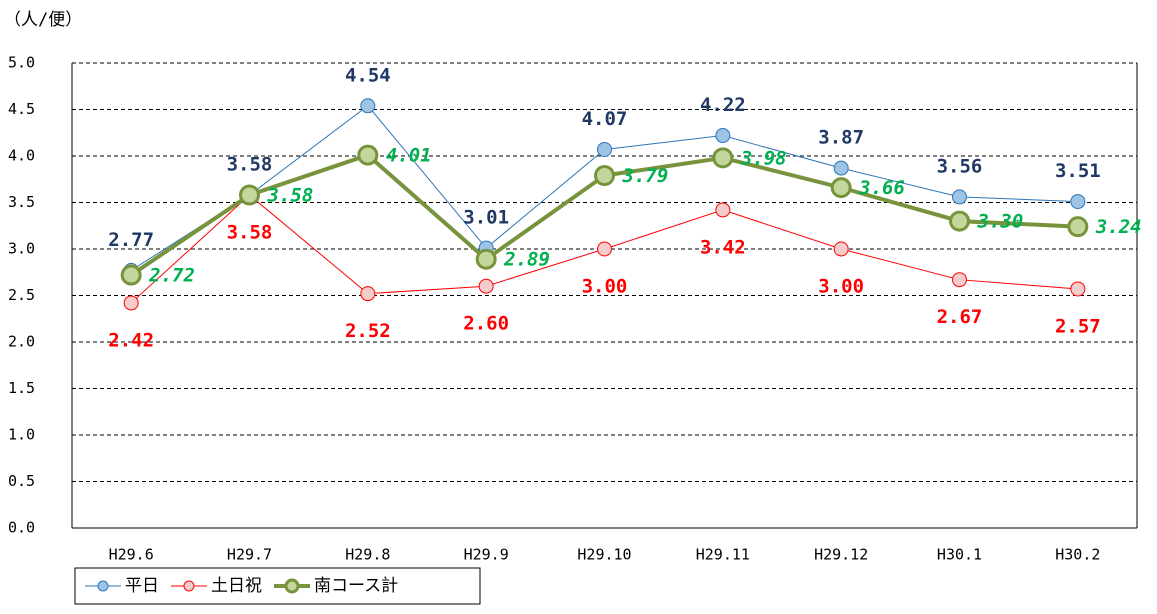 The height and width of the screenshot is (614, 1157). What do you see at coordinates (723, 105) in the screenshot?
I see `data-label: 4.22` at bounding box center [723, 105].